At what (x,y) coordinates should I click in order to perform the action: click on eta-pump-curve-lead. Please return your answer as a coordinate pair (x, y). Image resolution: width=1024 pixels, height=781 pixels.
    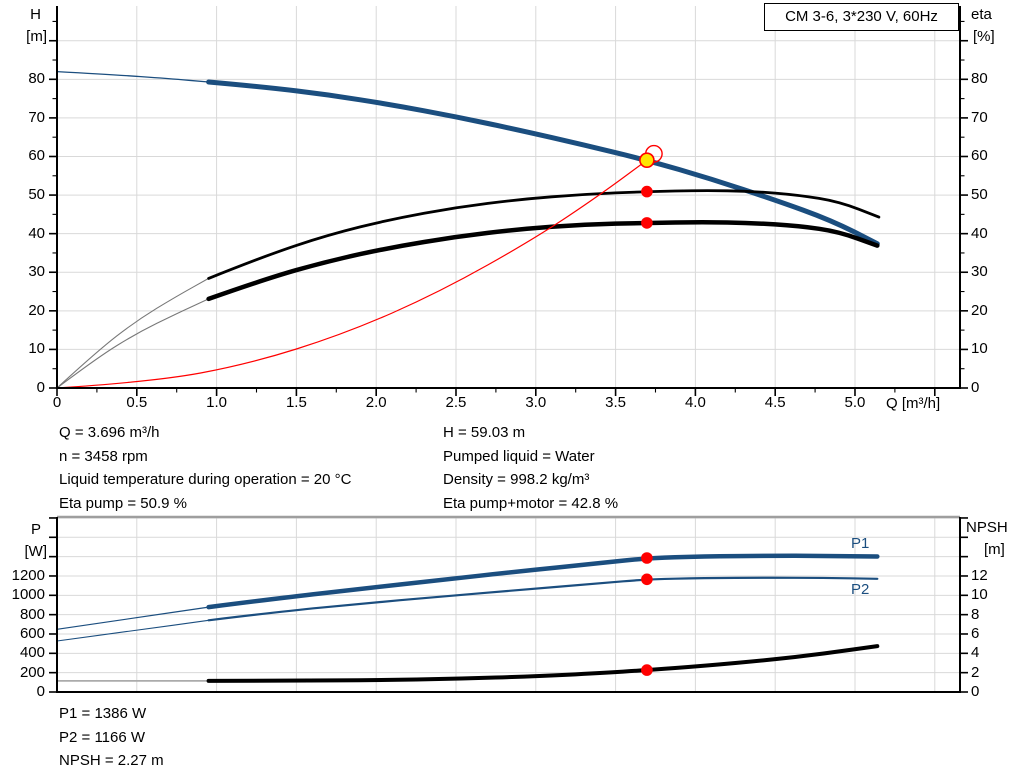
    Looking at the image, I should click on (133, 333).